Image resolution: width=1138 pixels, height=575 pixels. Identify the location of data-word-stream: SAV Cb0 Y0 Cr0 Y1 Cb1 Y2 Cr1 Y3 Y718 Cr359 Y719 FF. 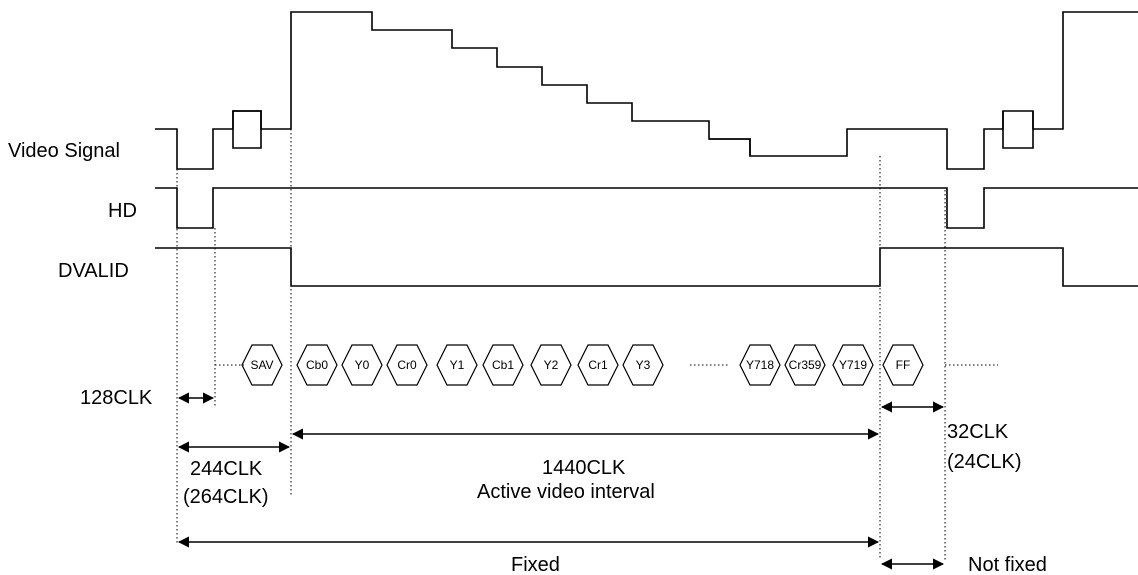
(582, 365).